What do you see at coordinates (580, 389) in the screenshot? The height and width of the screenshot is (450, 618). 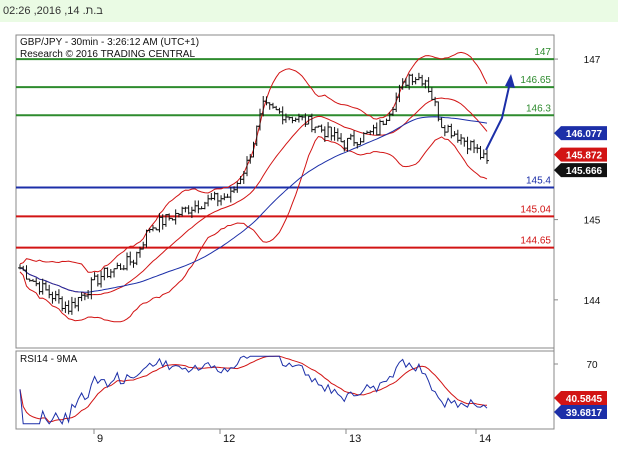 I see `rsi-axis-group: 70 40.5845 39.6817` at bounding box center [580, 389].